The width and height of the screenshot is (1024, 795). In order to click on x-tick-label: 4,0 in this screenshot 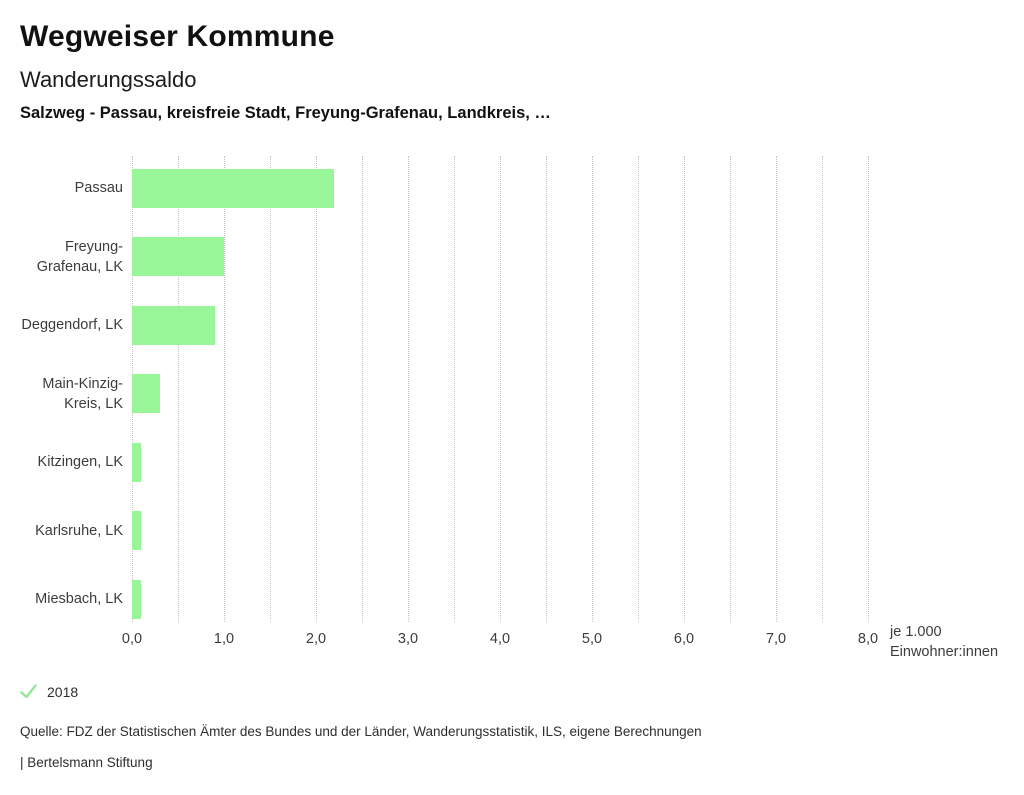, I will do `click(500, 639)`.